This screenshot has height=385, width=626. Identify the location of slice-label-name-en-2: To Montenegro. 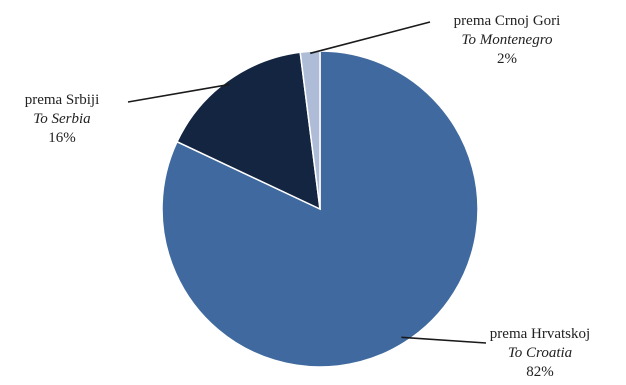
(507, 40).